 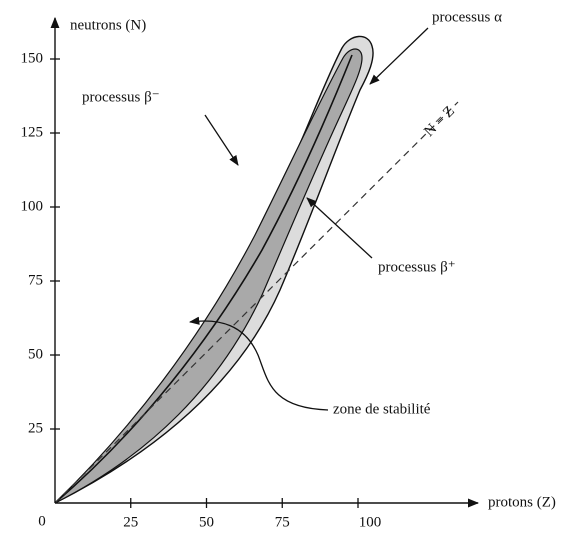 What do you see at coordinates (417, 267) in the screenshot?
I see `beta-plus-label: processus β⁺` at bounding box center [417, 267].